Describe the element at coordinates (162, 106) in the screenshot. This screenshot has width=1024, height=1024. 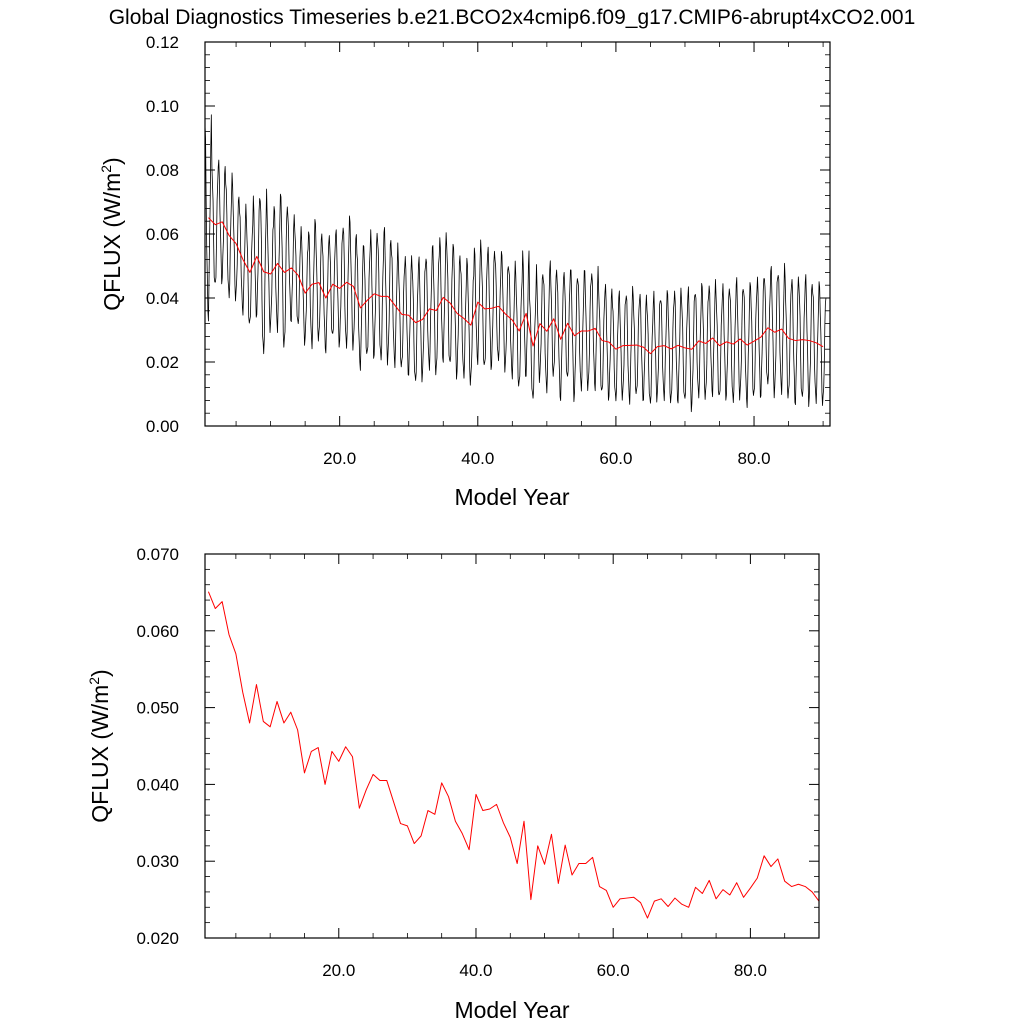
I see `y-tick-label: 0.10` at that location.